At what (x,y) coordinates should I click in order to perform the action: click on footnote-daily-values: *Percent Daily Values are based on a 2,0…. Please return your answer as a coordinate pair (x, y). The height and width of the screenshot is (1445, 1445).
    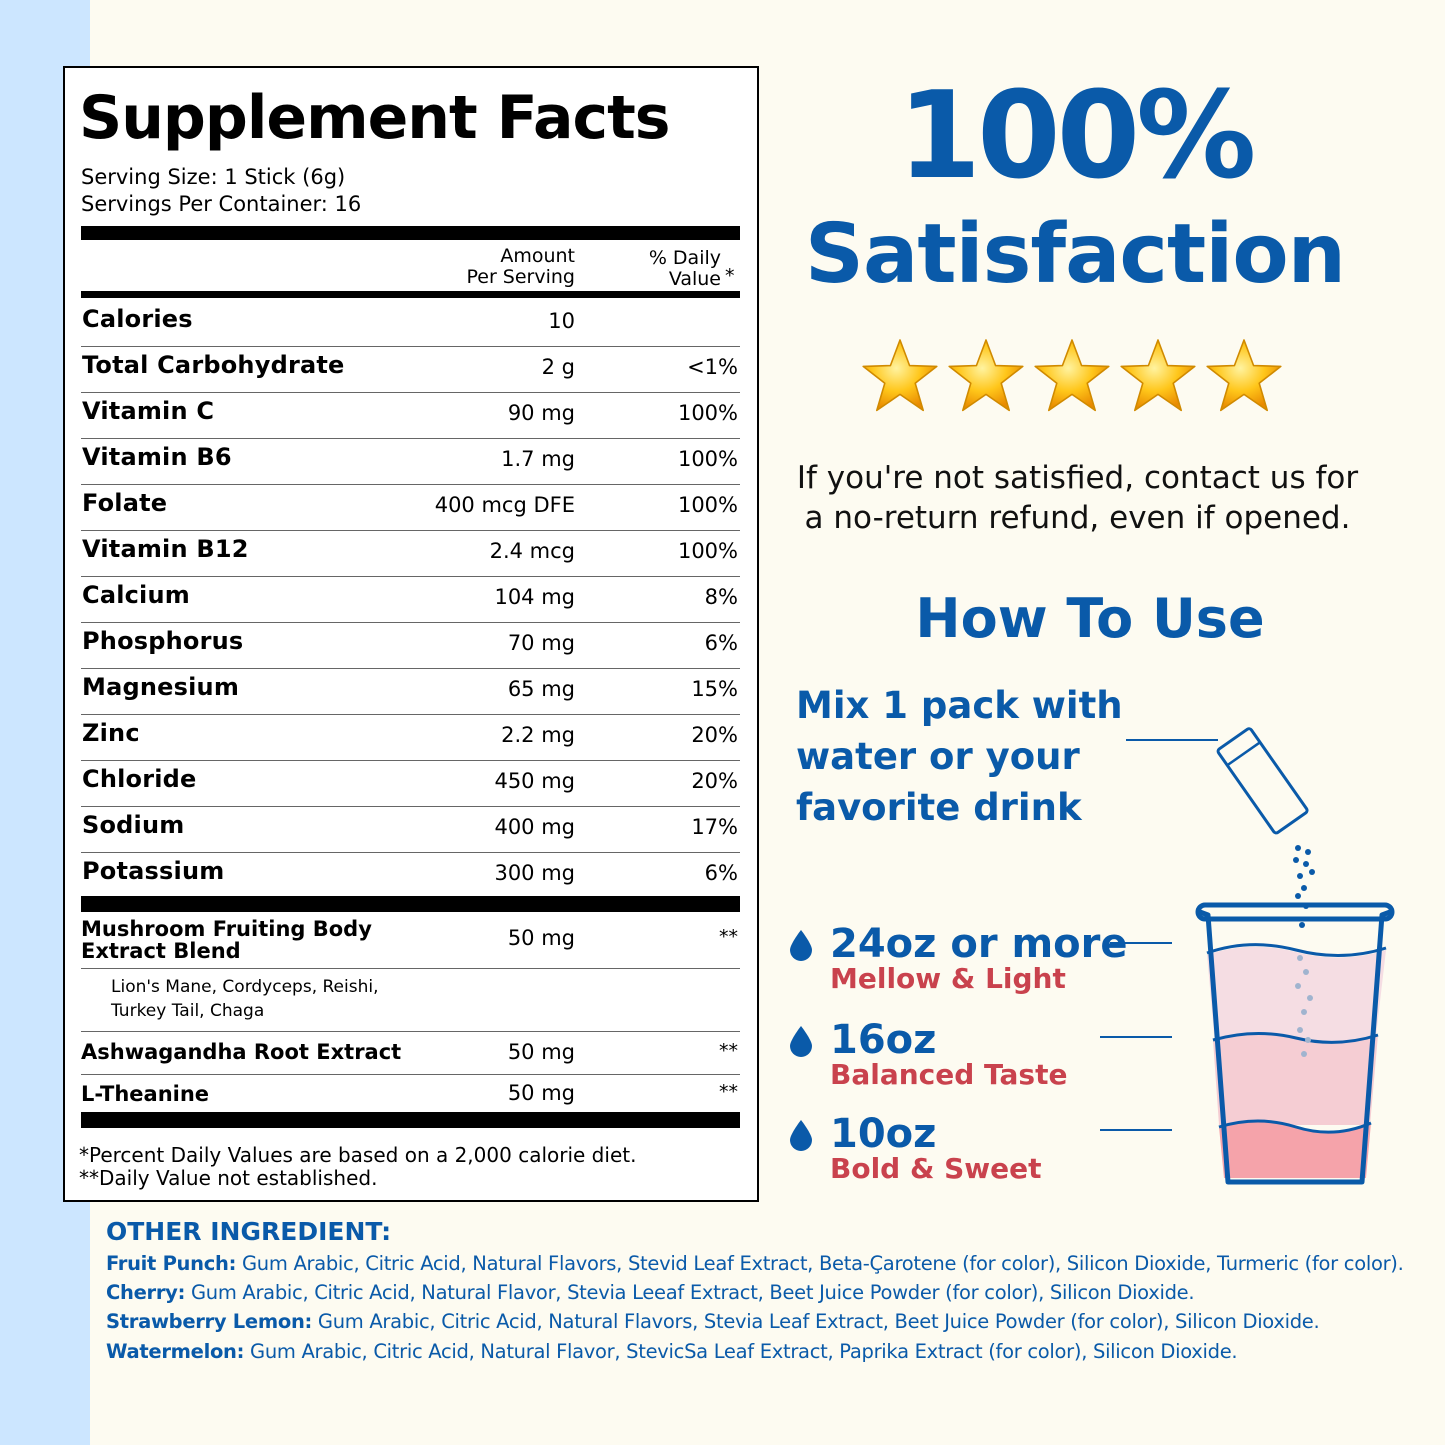
    Looking at the image, I should click on (358, 1155).